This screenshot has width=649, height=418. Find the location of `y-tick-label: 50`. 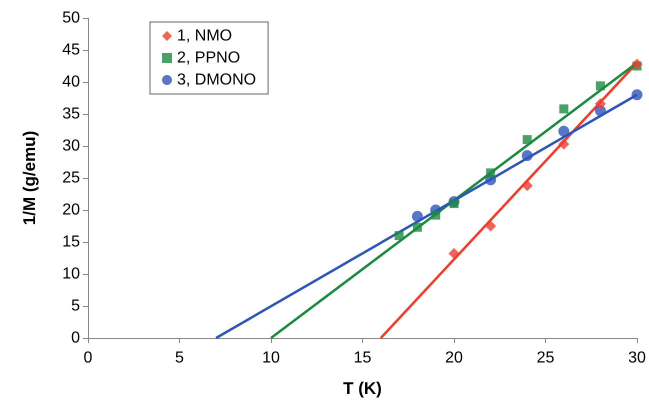

y-tick-label: 50 is located at coordinates (71, 18).